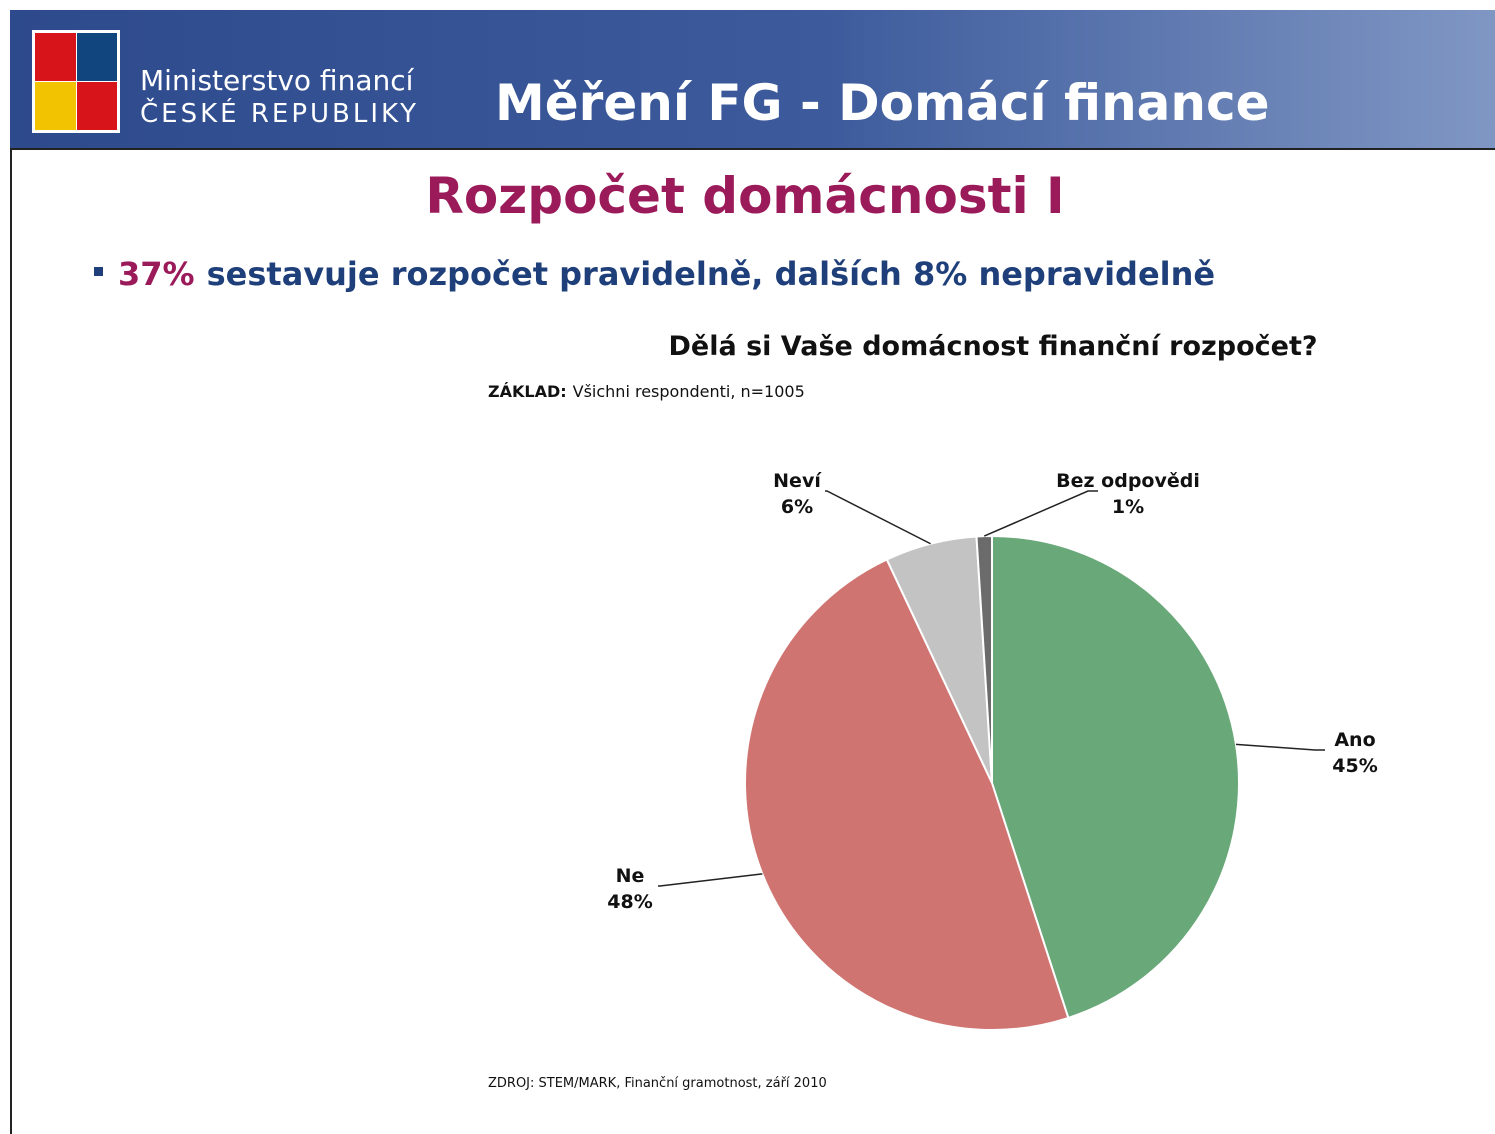 The height and width of the screenshot is (1134, 1495). What do you see at coordinates (98, 271) in the screenshot?
I see `bullet-marker` at bounding box center [98, 271].